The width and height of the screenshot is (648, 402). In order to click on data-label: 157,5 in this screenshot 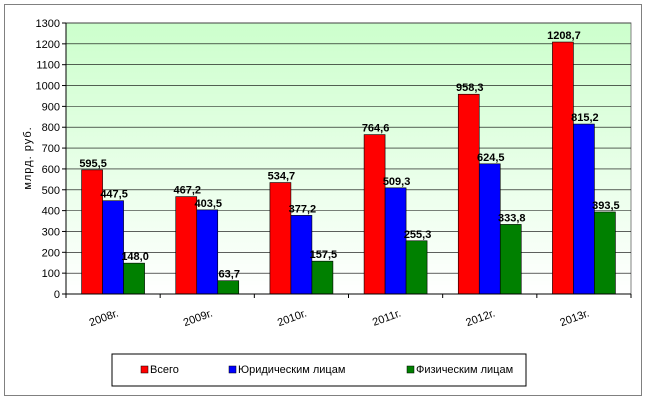, I will do `click(324, 255)`.